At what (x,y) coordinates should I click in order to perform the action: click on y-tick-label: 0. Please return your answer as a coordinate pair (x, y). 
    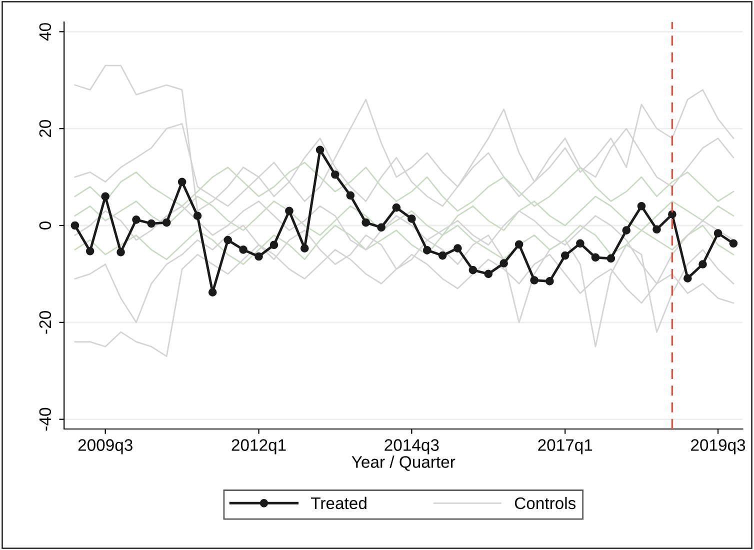
    Looking at the image, I should click on (45, 226).